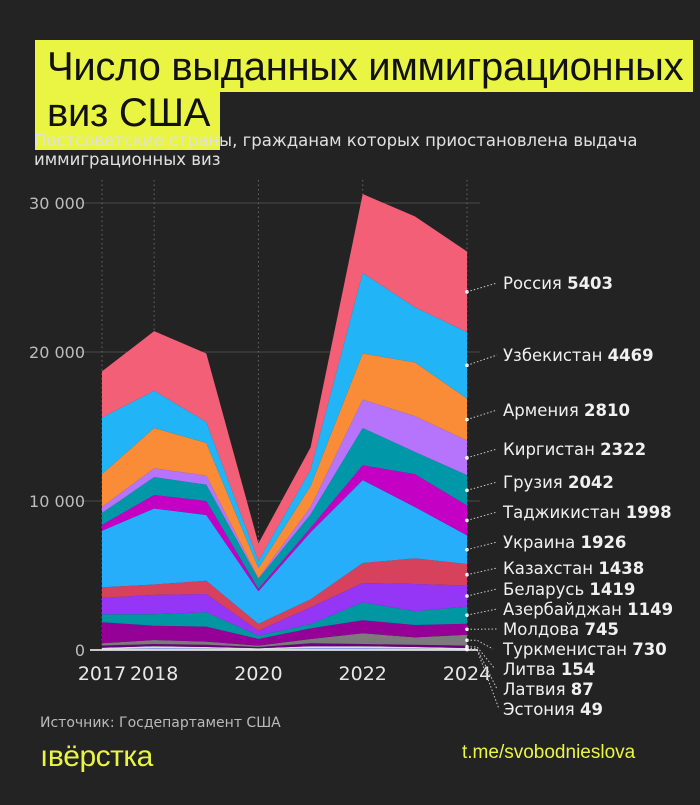 The image size is (700, 805). Describe the element at coordinates (649, 649) in the screenshot. I see `series-value: 730` at that location.